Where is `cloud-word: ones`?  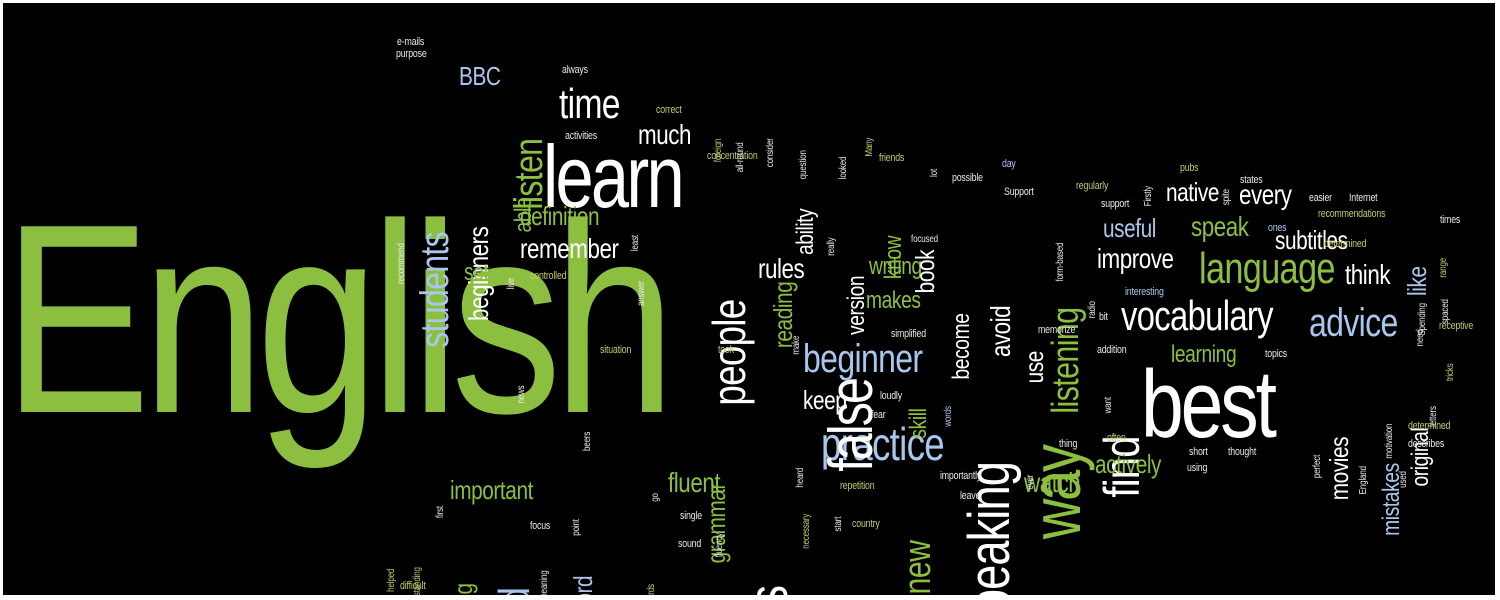
cloud-word: ones is located at coordinates (1277, 228).